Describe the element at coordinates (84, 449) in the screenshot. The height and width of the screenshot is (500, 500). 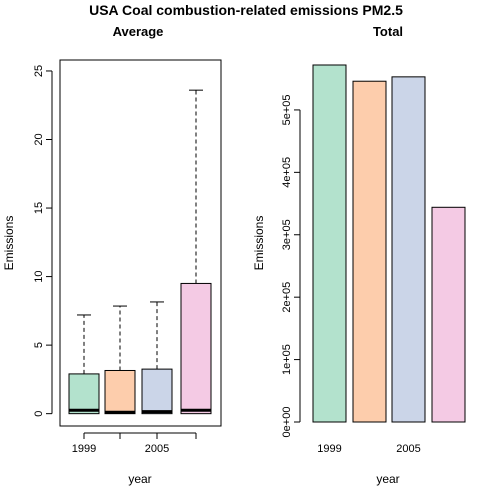
I see `x-tick-label-average: 1999` at that location.